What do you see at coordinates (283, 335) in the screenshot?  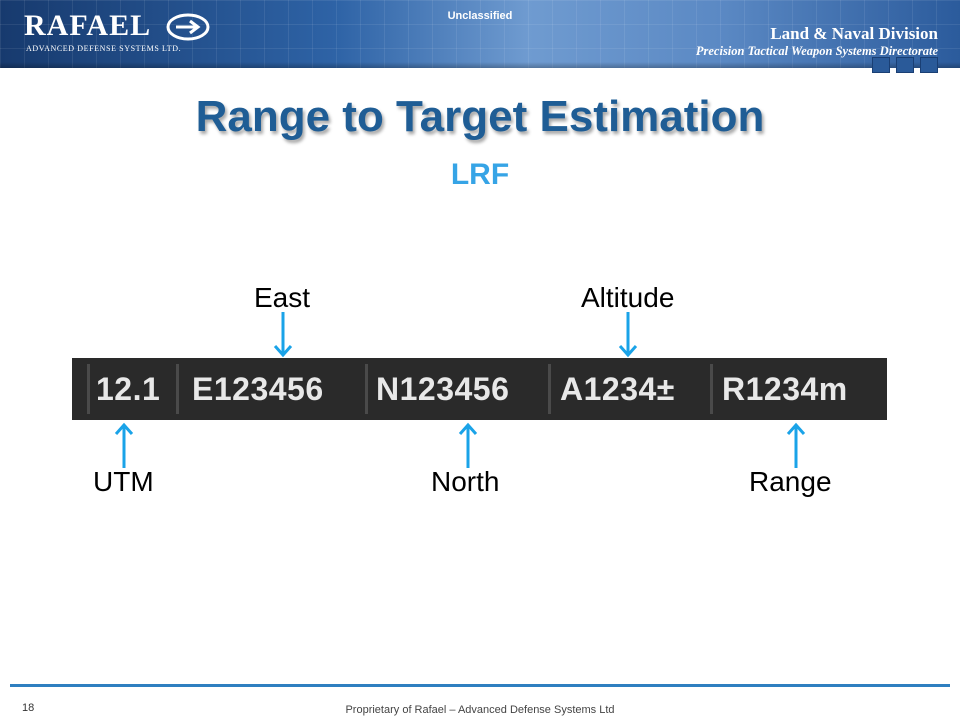 I see `east-arrow-icon` at bounding box center [283, 335].